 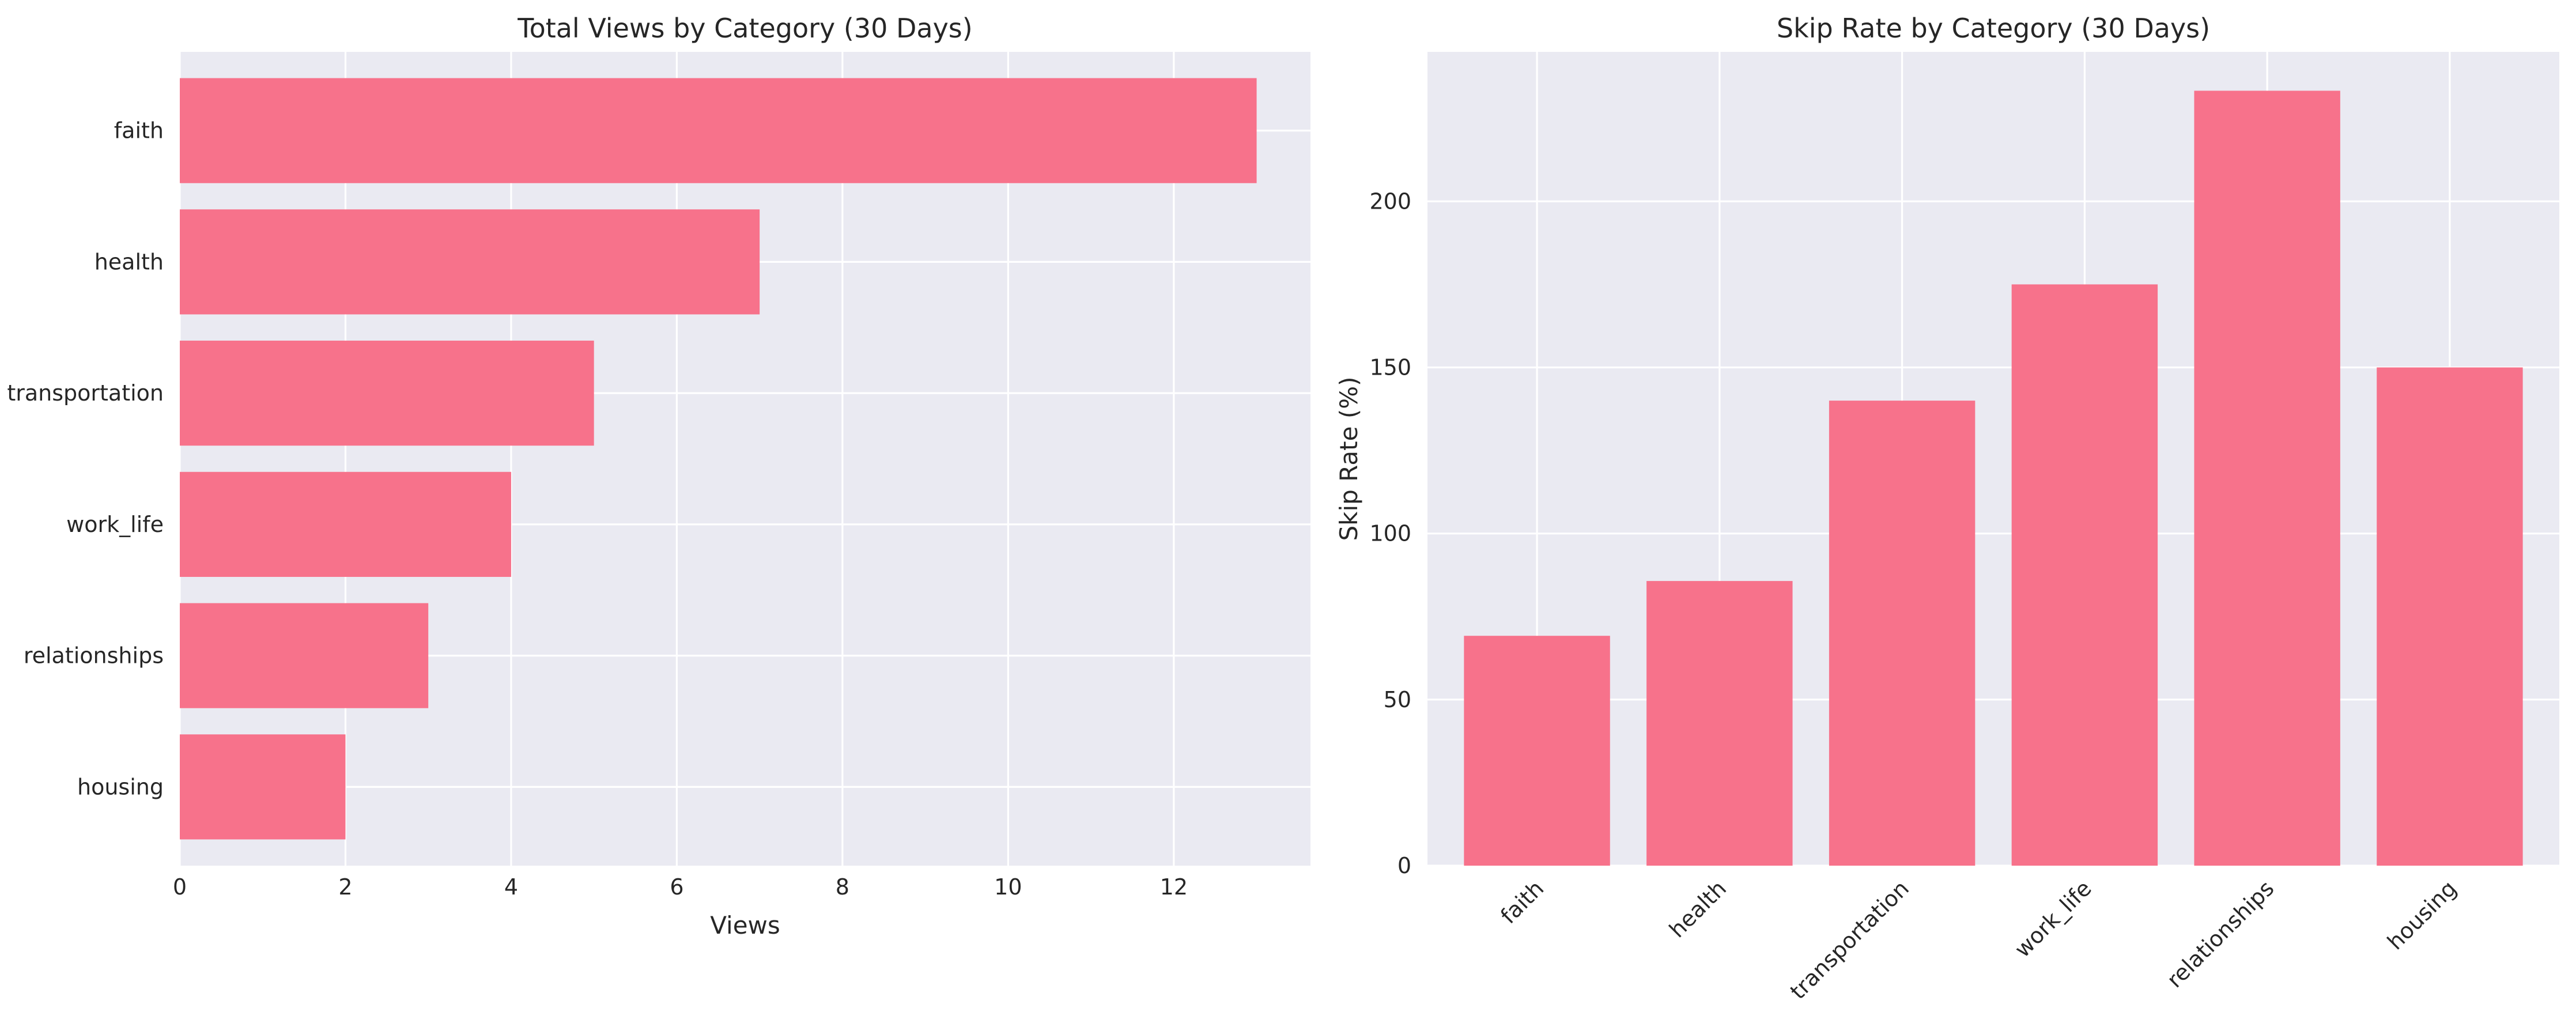 I want to click on views-y-tick-label: work_life, so click(x=115, y=525).